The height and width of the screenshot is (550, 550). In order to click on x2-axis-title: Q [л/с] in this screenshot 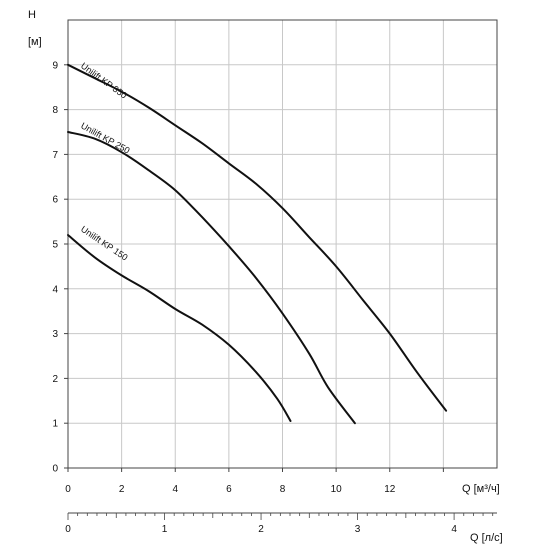, I will do `click(486, 538)`.